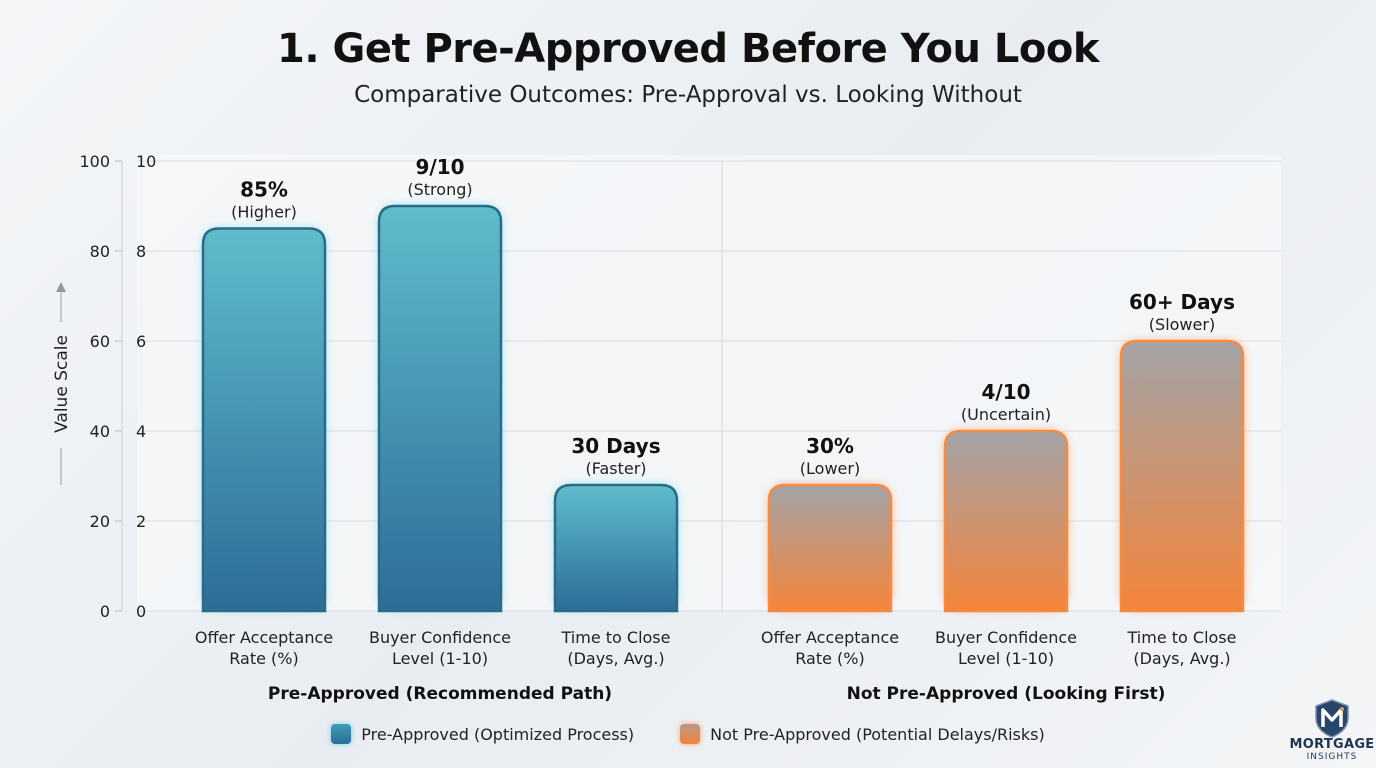  Describe the element at coordinates (1005, 392) in the screenshot. I see `bar-value-label: 4/10` at that location.